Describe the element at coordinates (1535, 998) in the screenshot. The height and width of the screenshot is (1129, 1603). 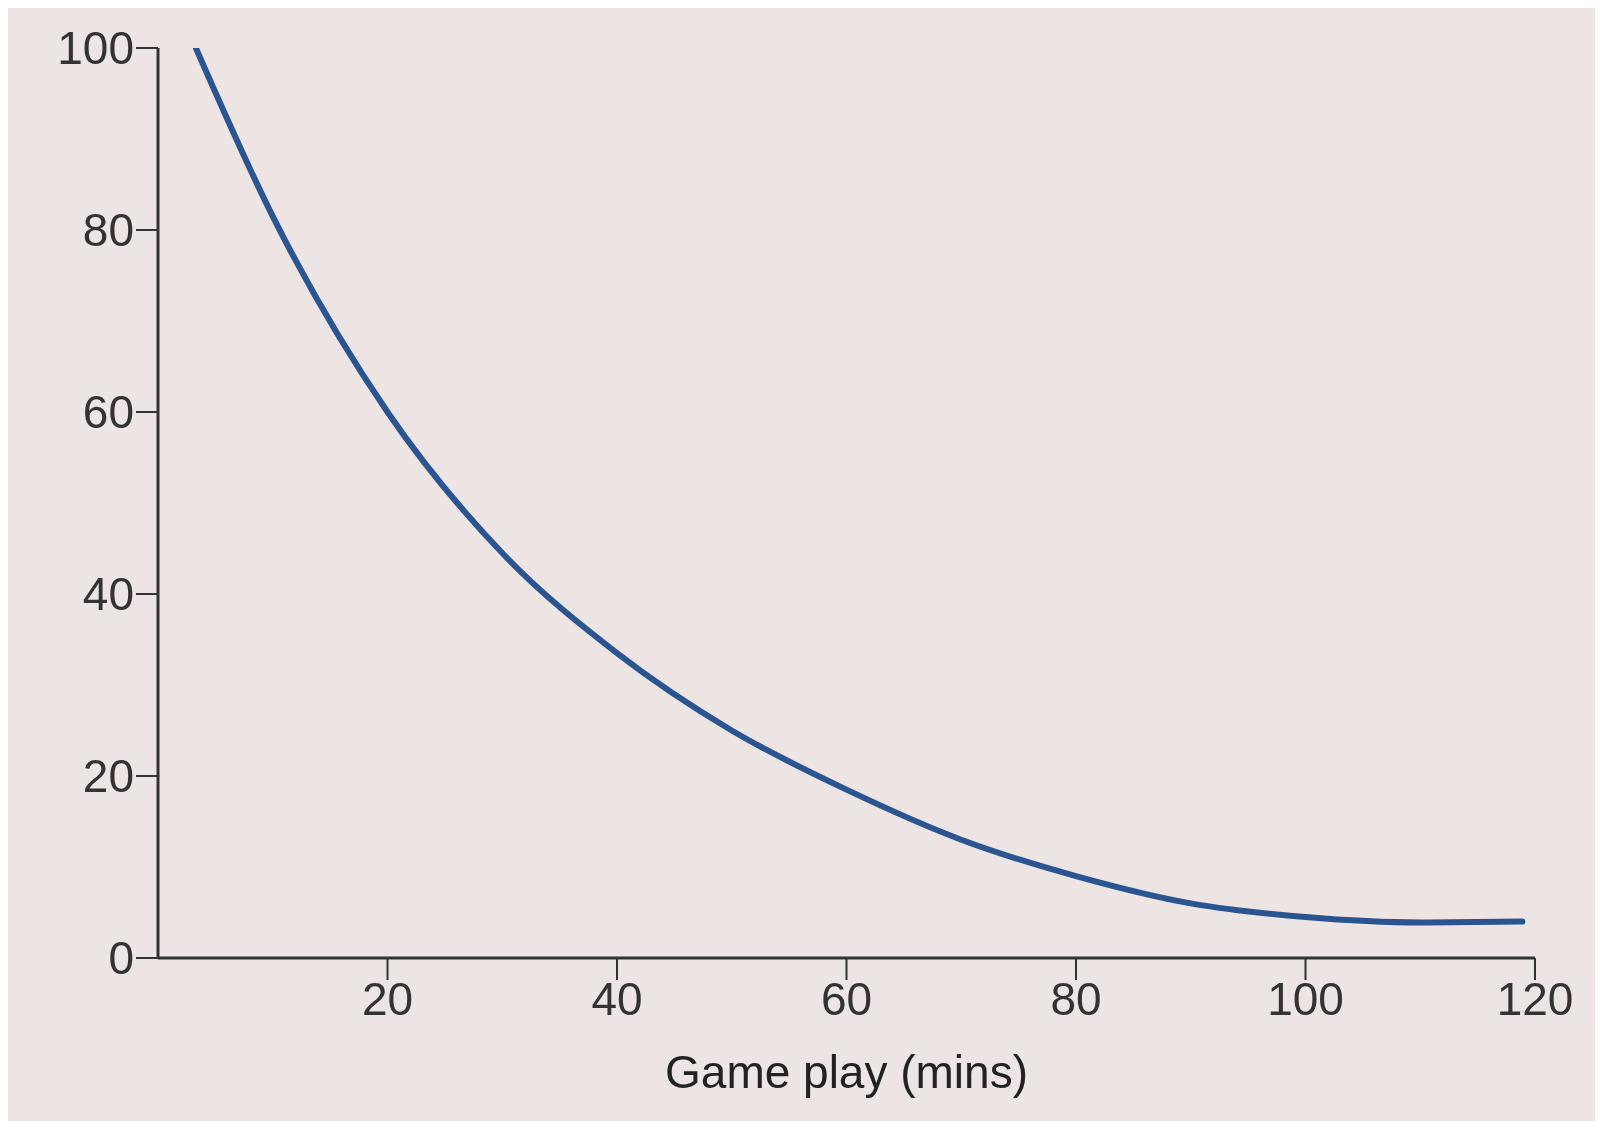
I see `x-tick-label: 120` at that location.